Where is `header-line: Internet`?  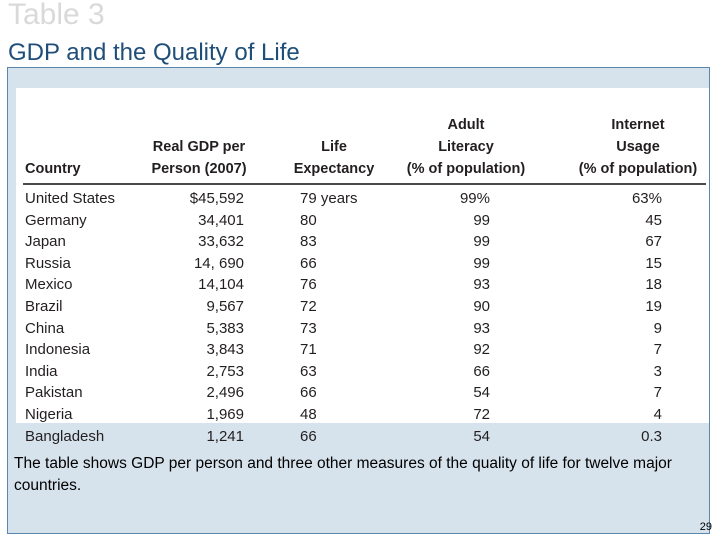 header-line: Internet is located at coordinates (638, 125).